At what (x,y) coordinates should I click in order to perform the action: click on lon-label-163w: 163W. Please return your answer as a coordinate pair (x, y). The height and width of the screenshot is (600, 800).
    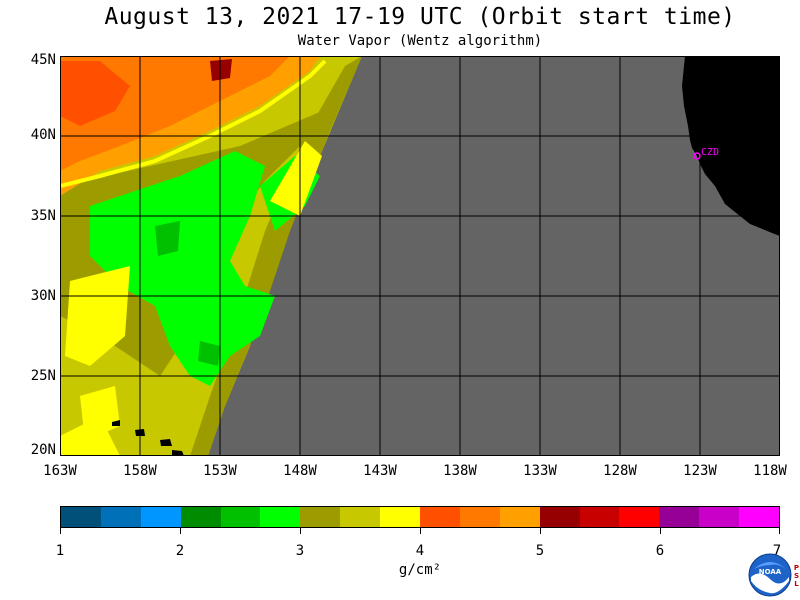
    Looking at the image, I should click on (60, 471).